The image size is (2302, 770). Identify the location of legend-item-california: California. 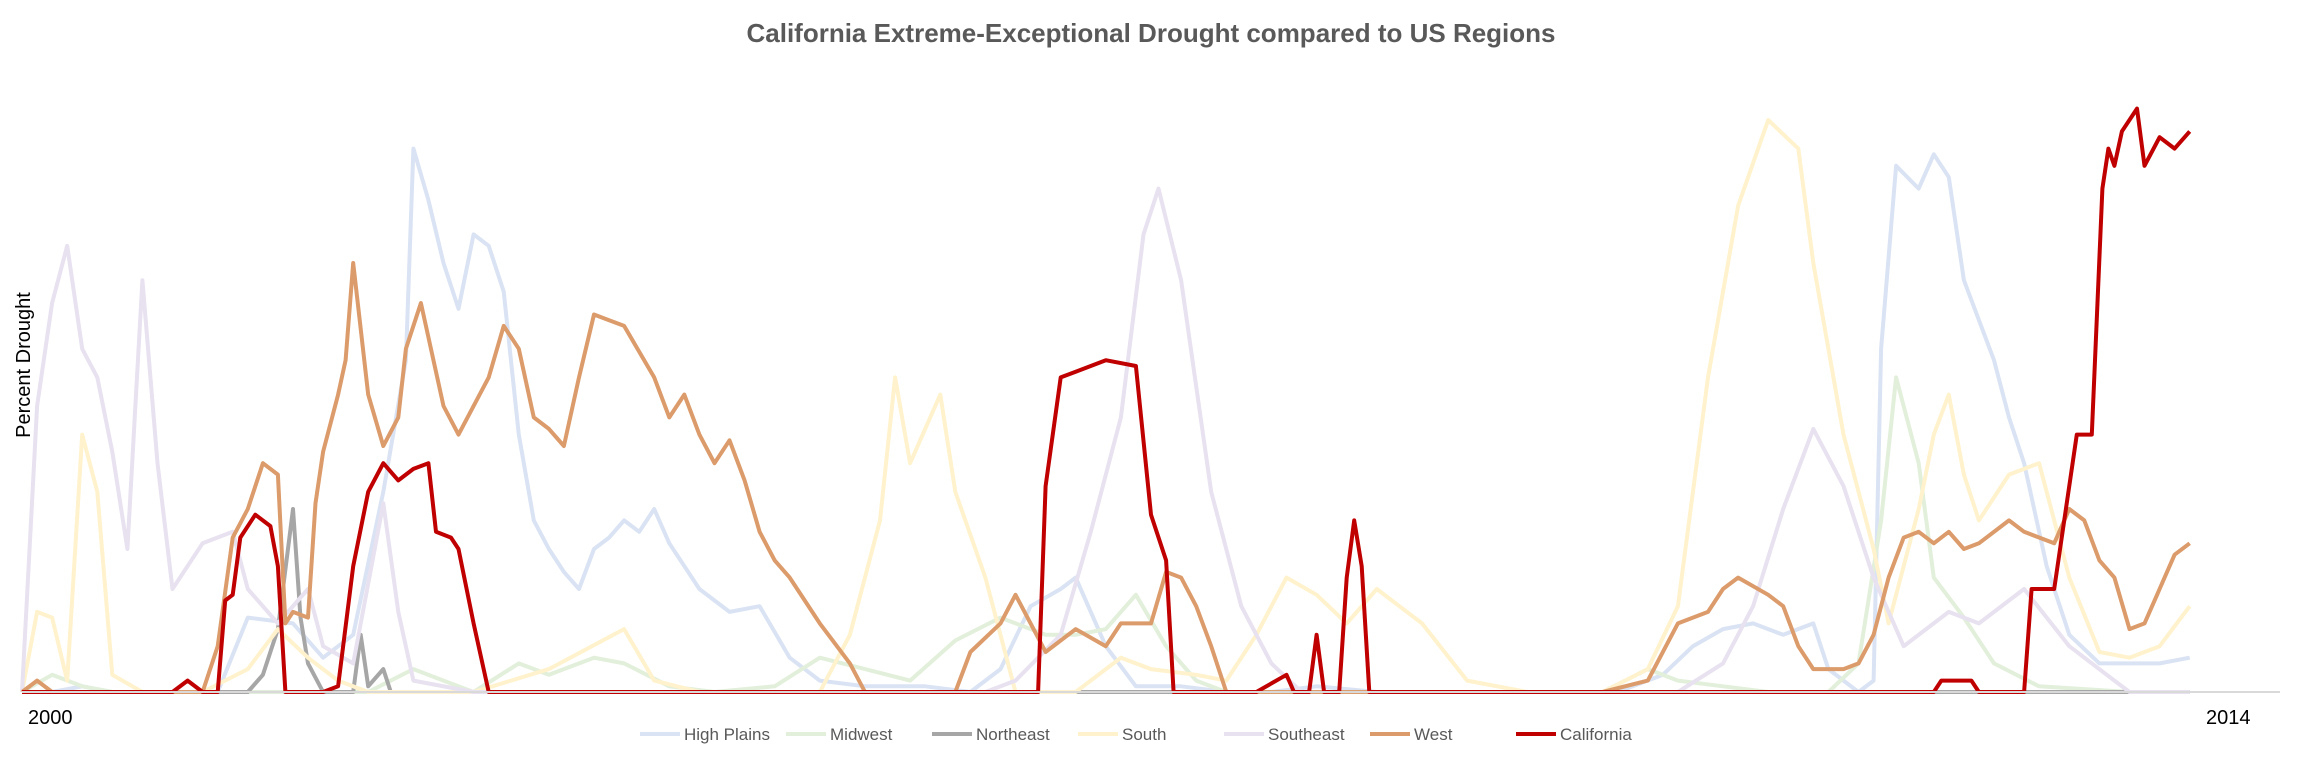
(1574, 734).